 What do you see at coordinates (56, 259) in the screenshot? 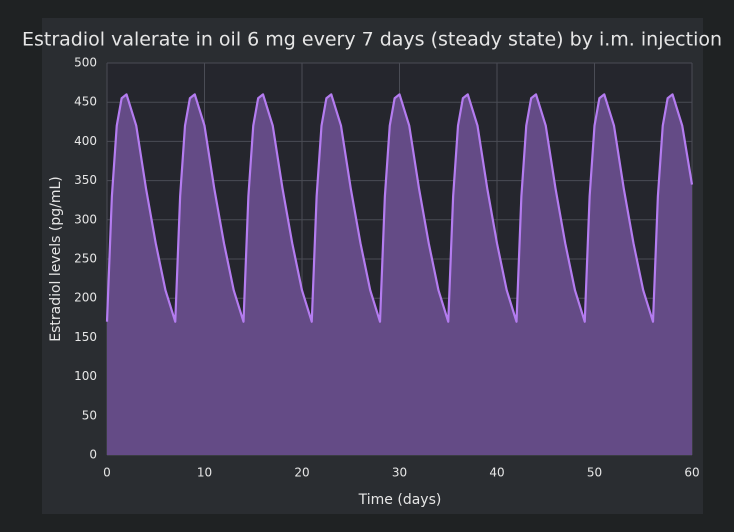
I see `y-axis-label: Estradiol levels (pg/mL)` at bounding box center [56, 259].